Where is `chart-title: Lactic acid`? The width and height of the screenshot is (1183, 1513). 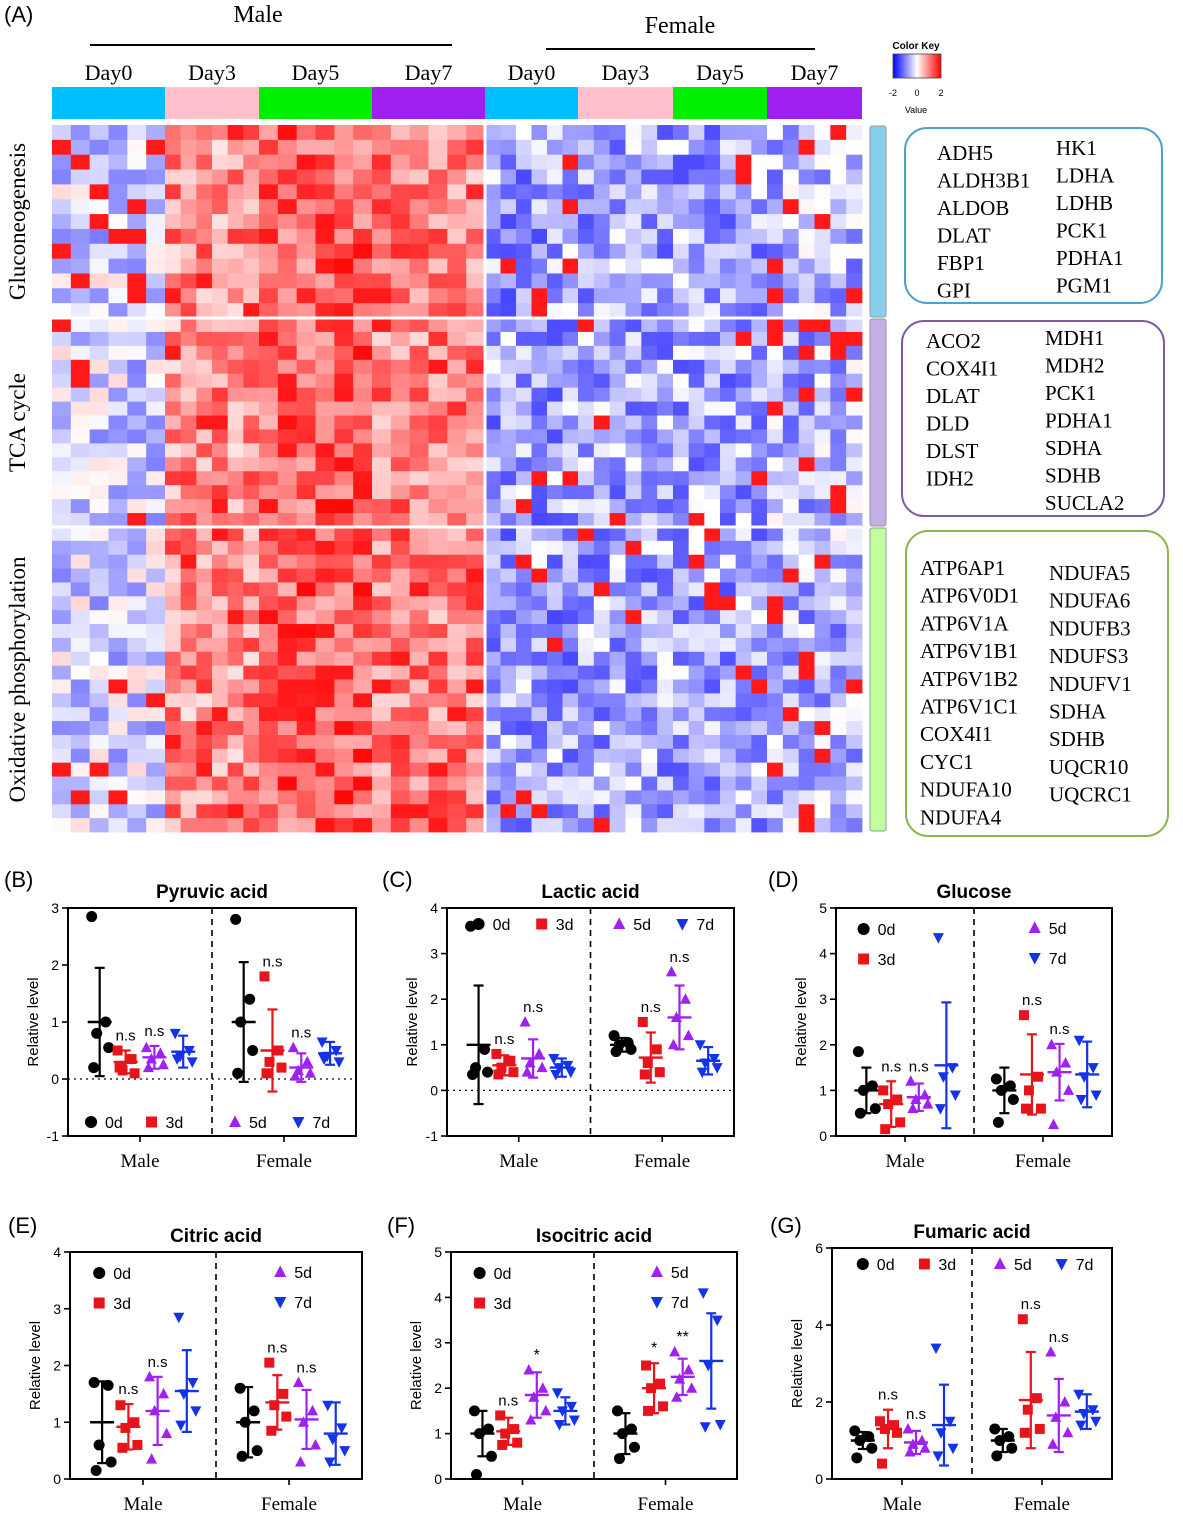
chart-title: Lactic acid is located at coordinates (590, 892).